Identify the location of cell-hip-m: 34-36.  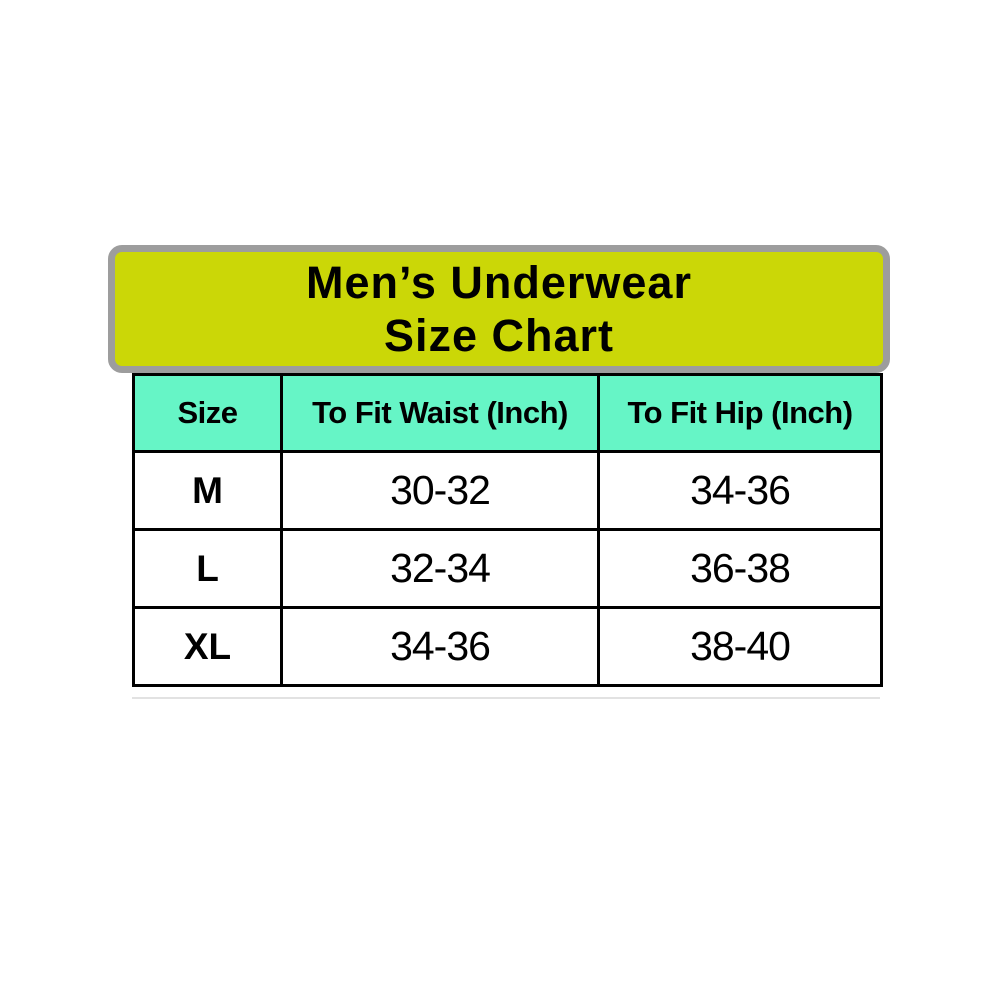
(740, 490).